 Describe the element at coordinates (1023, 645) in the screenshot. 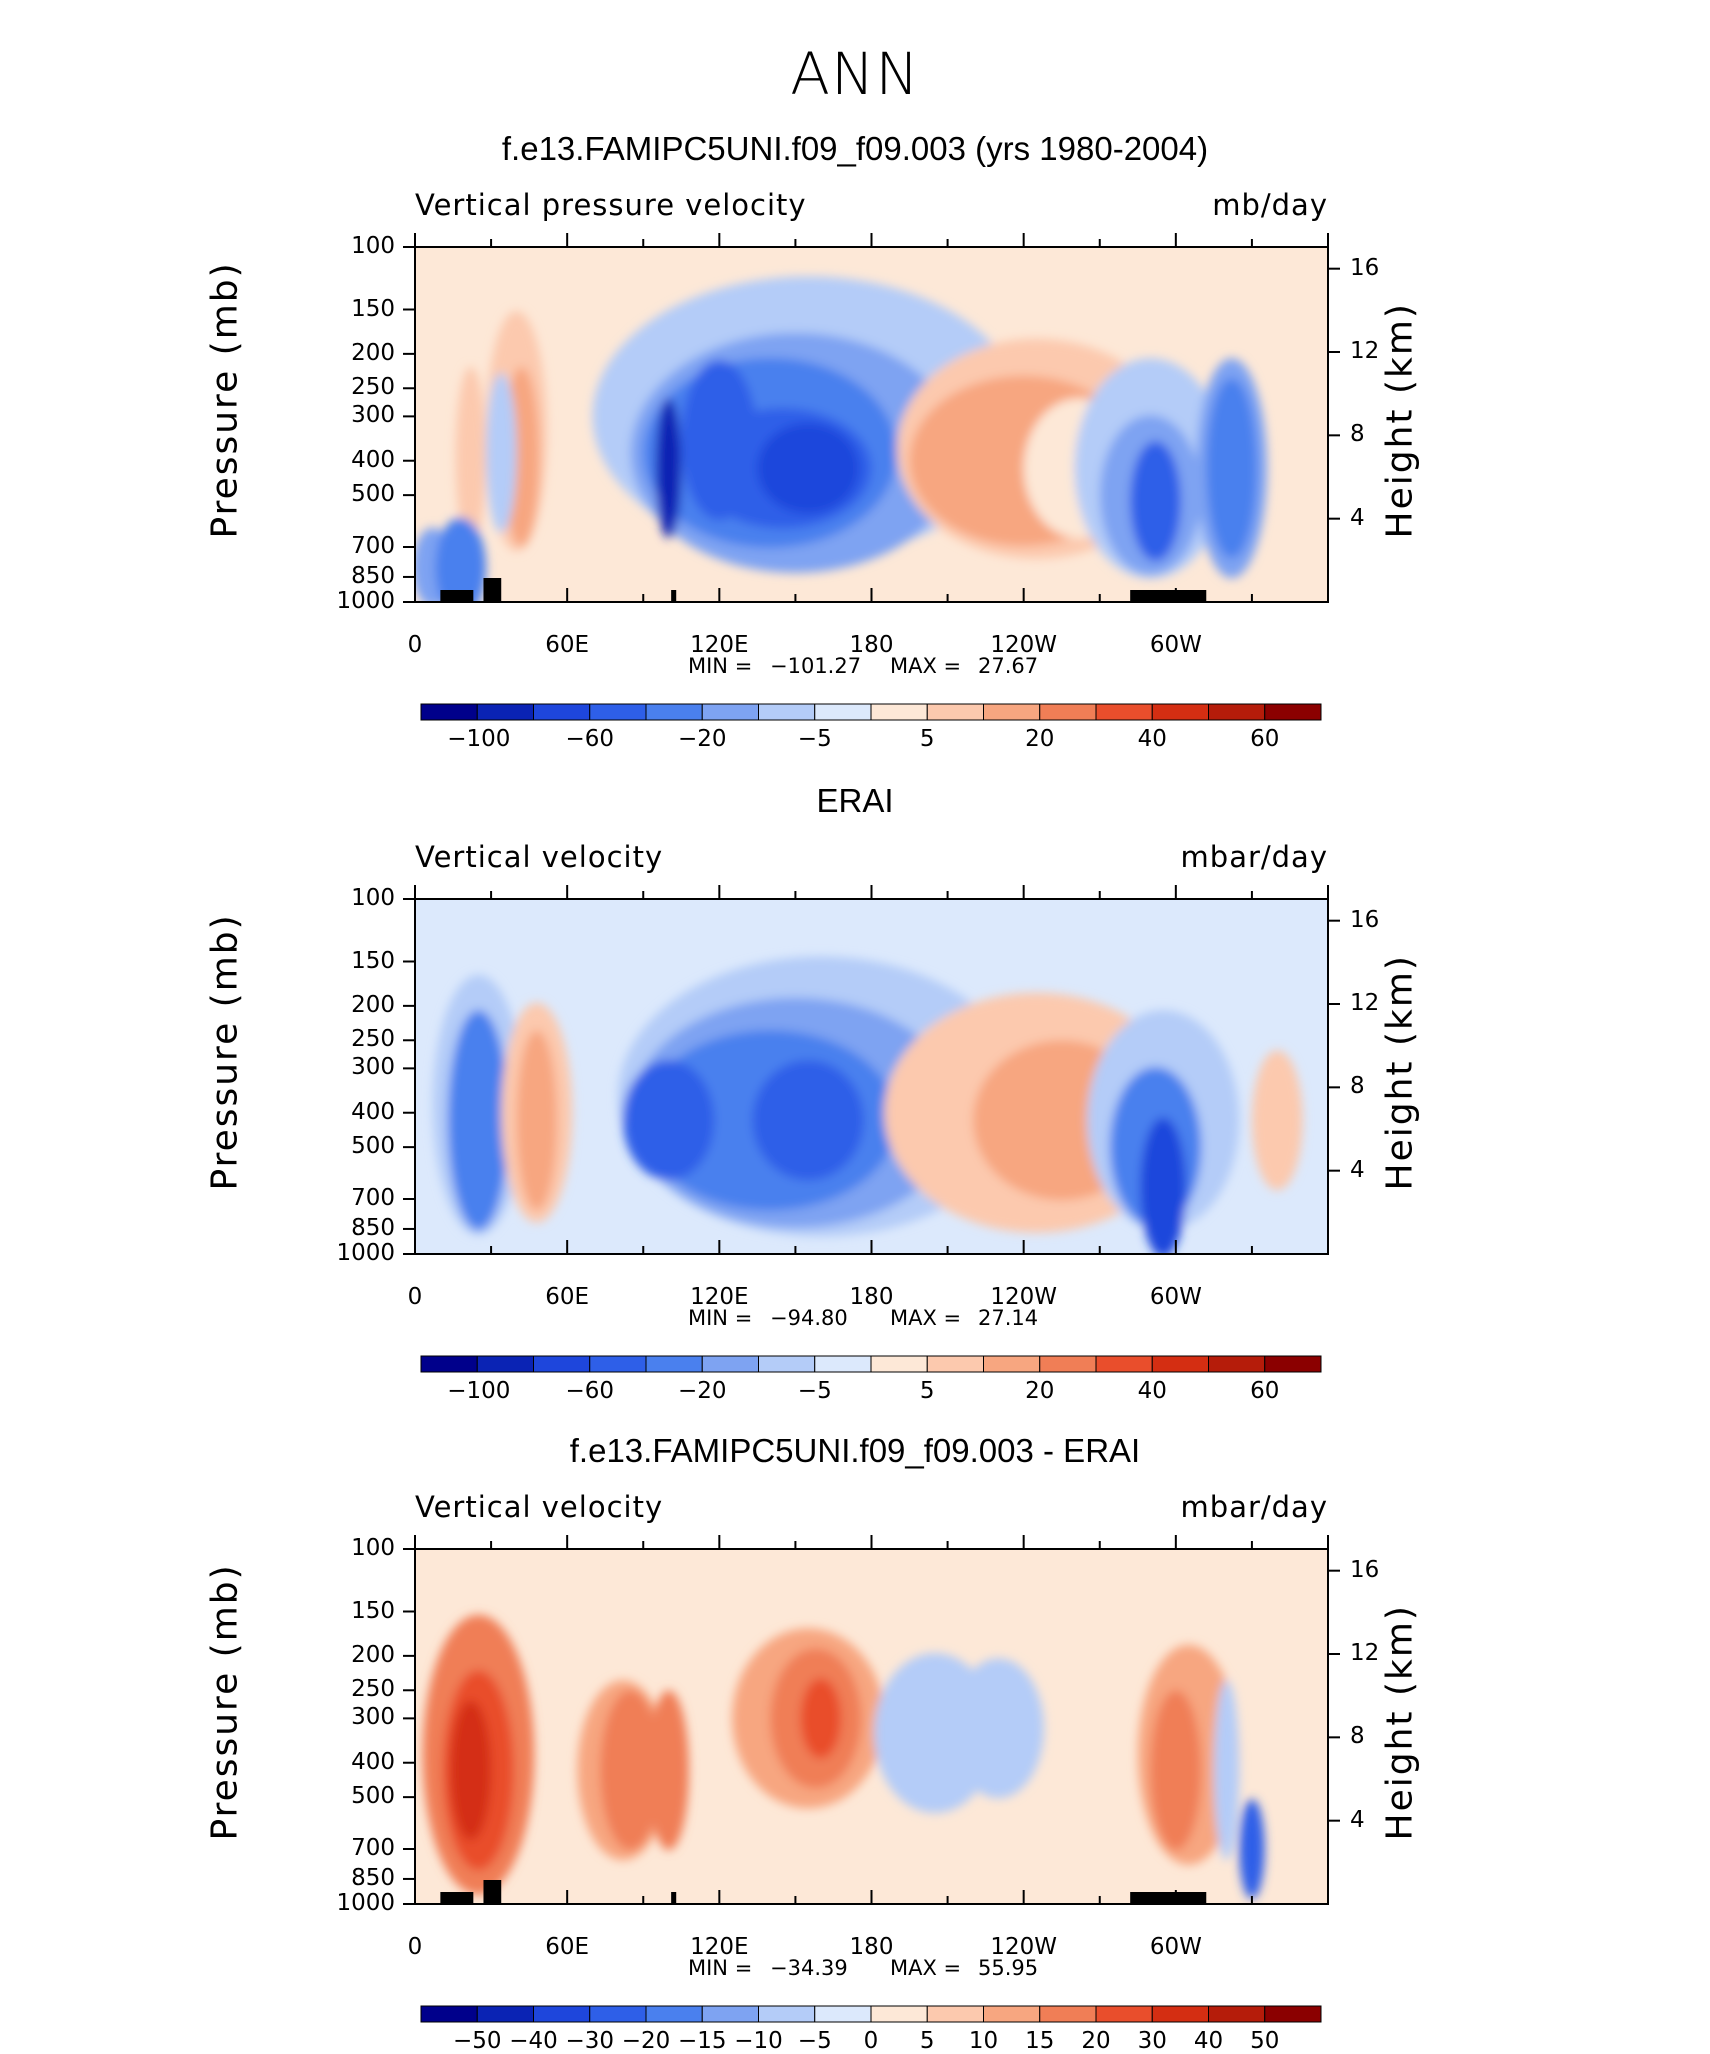

I see `longitude-tick-label: 120W` at that location.